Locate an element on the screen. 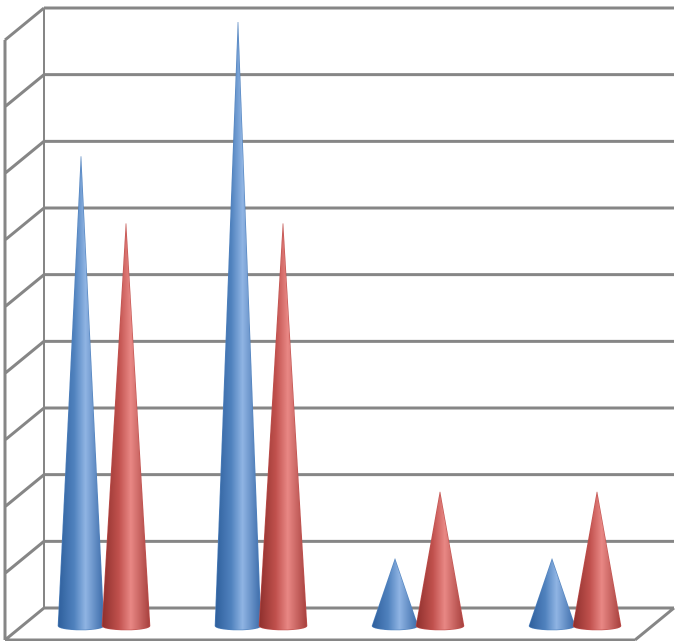 Image resolution: width=682 pixels, height=641 pixels. floor-right-edge is located at coordinates (654, 623).